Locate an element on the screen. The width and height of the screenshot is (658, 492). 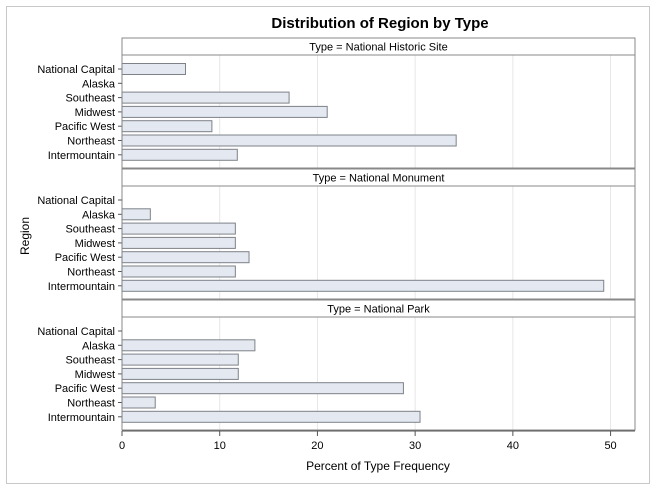
panel-label: Type = National Park is located at coordinates (378, 310).